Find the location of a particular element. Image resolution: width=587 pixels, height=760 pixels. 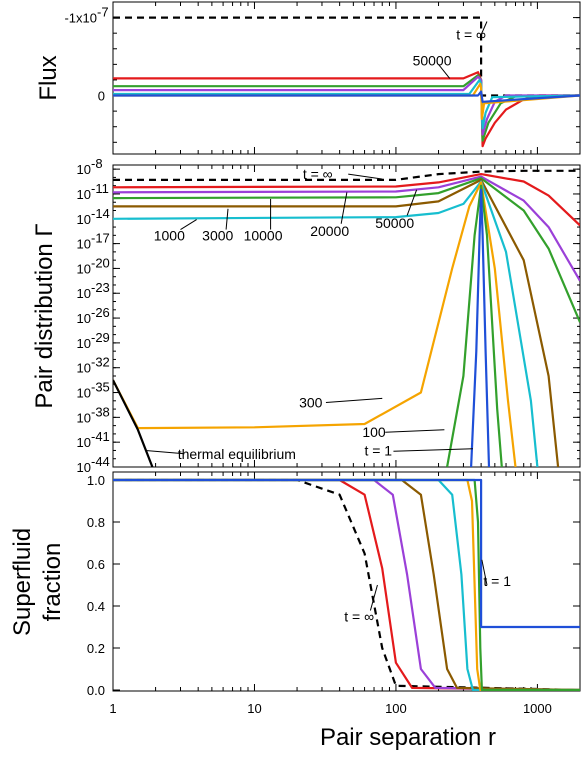

pd-y-tick-exponent: -41 is located at coordinates (100, 436).